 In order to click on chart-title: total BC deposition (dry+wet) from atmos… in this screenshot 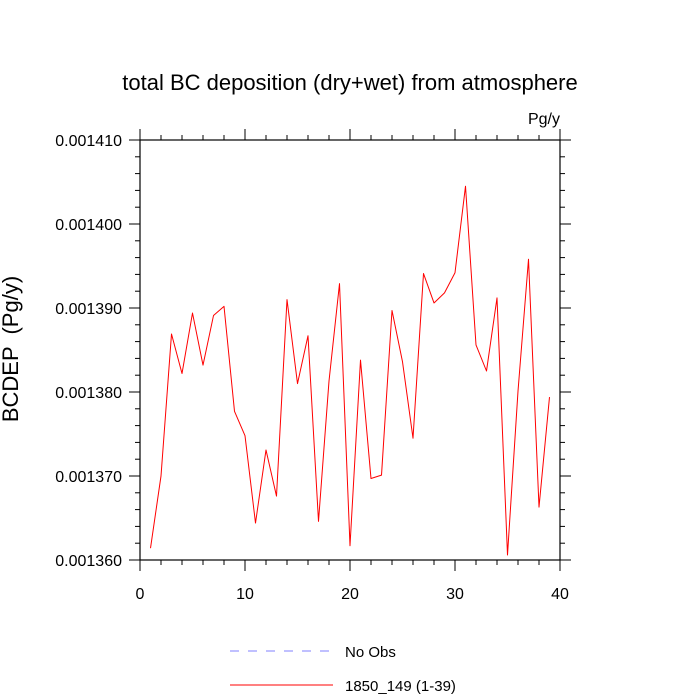, I will do `click(349, 82)`.